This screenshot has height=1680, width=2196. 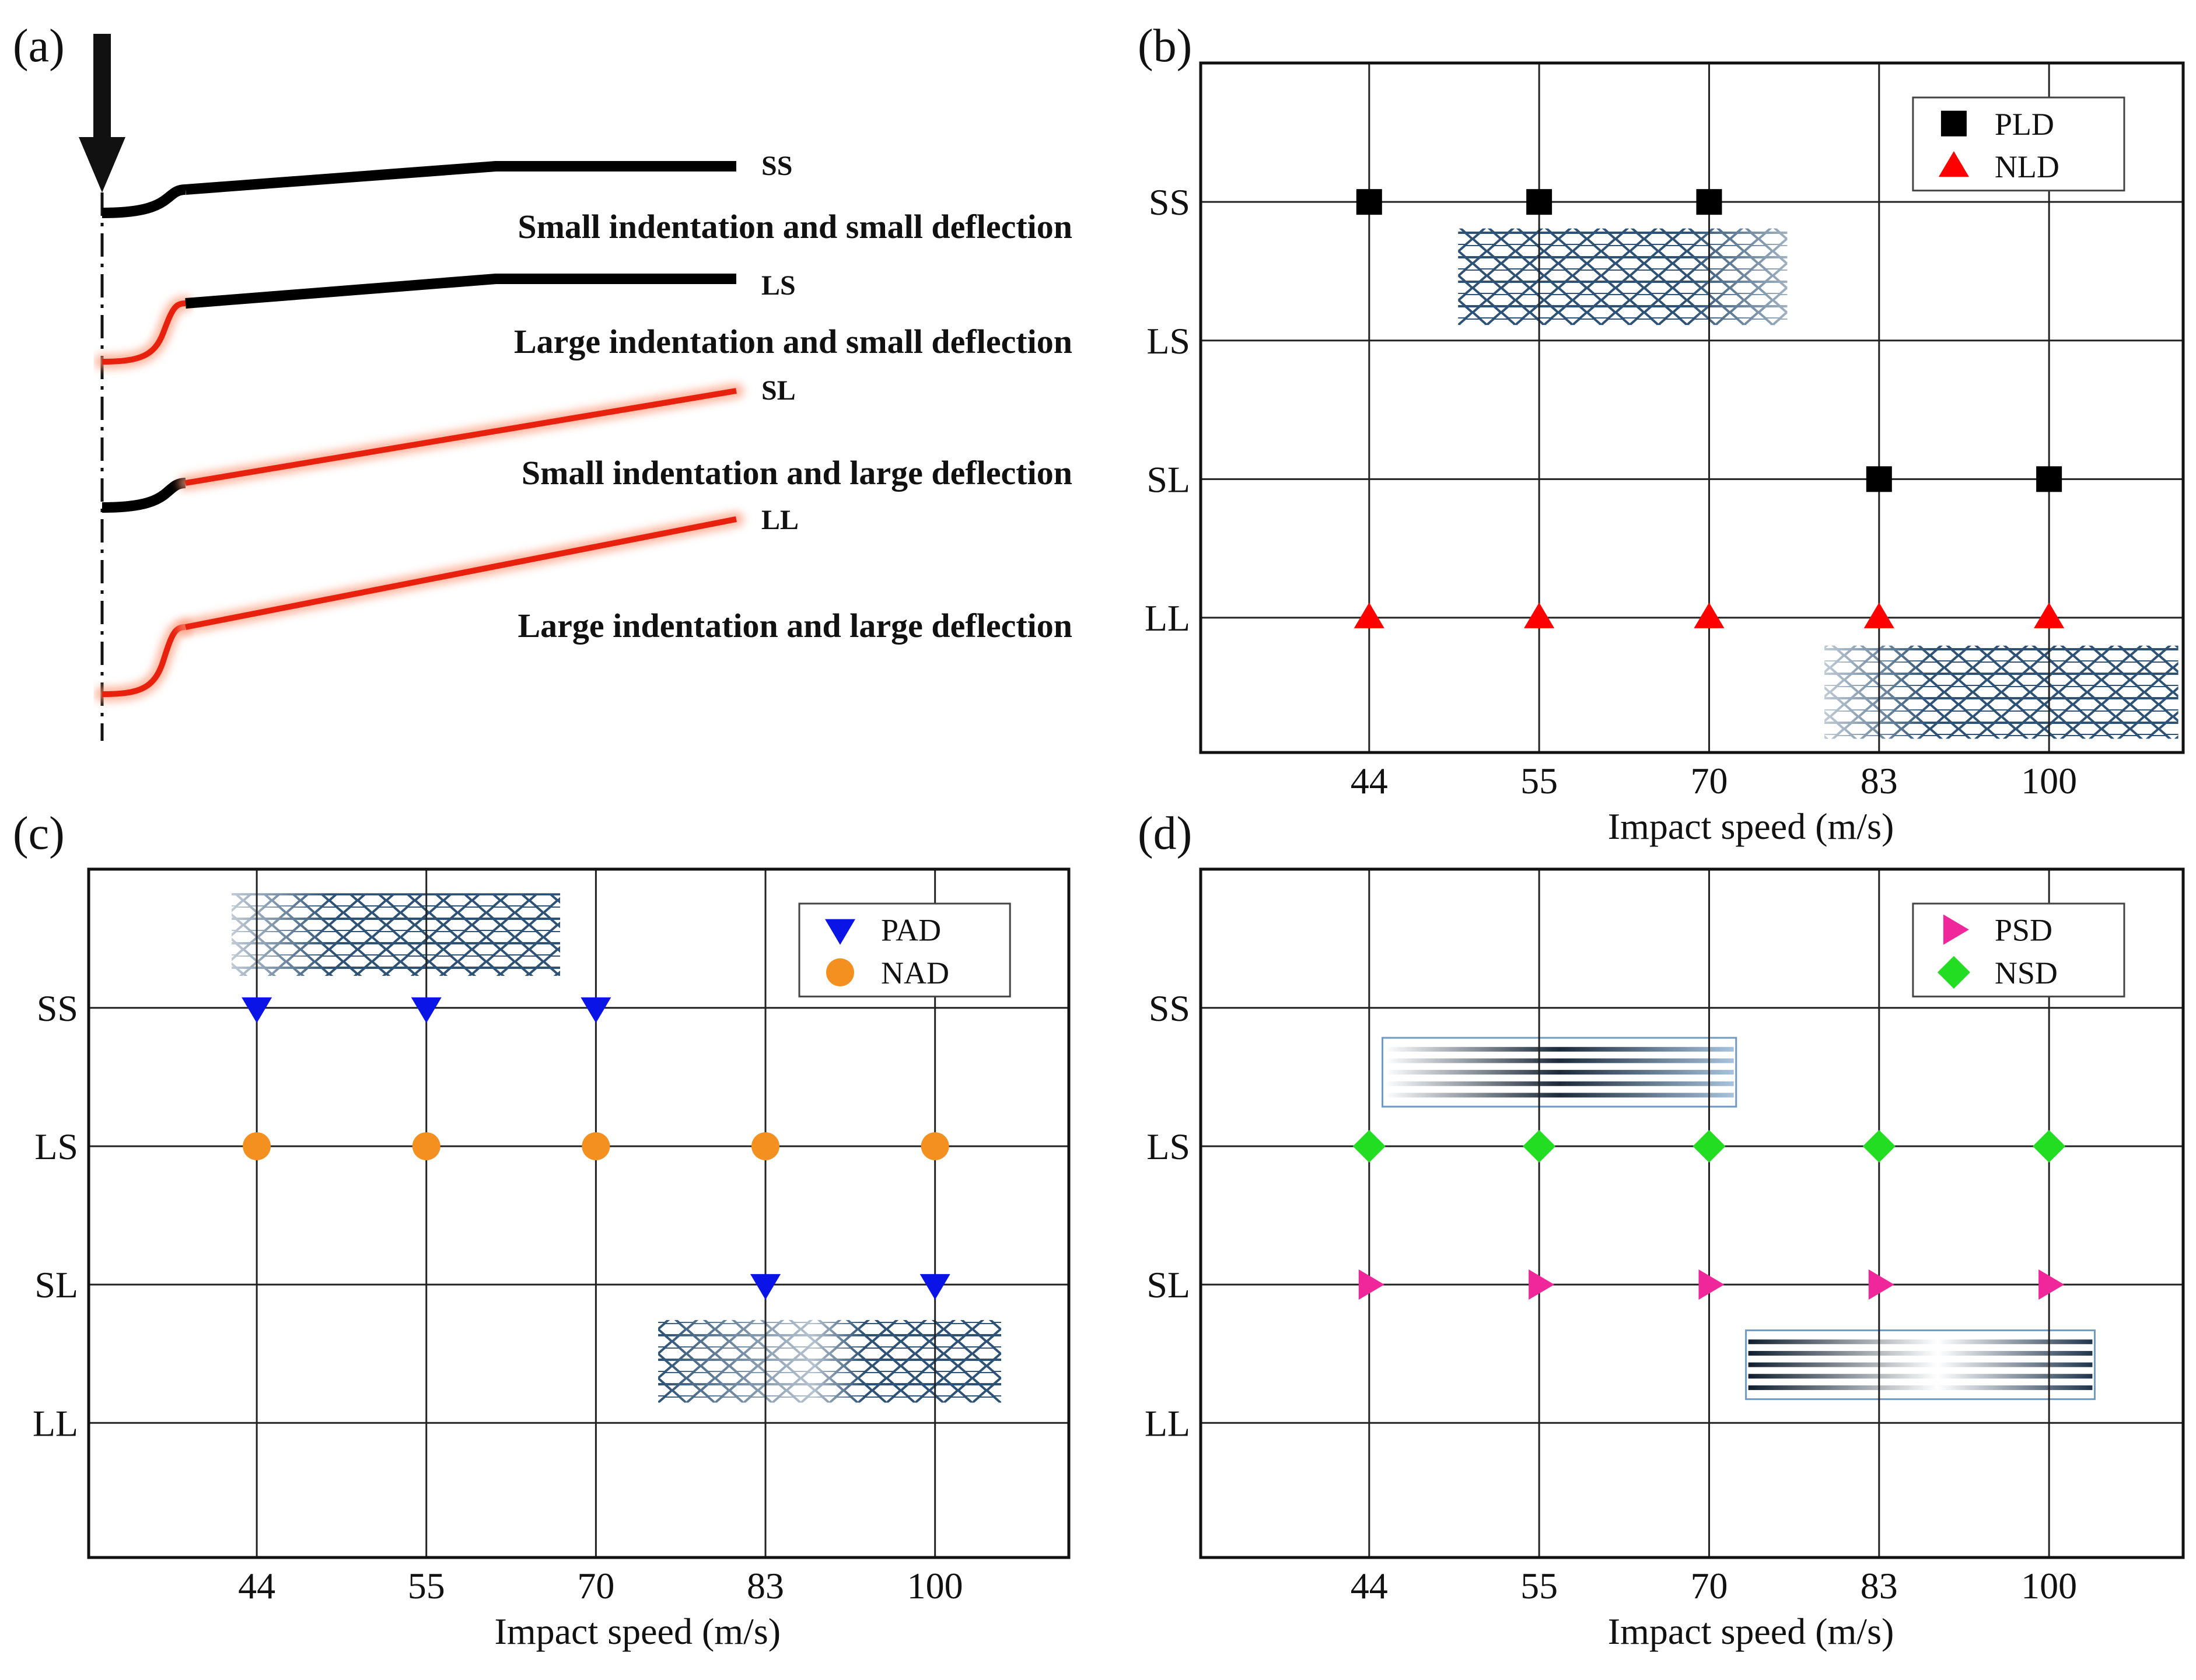 What do you see at coordinates (1559, 1072) in the screenshot?
I see `layered-plate-image` at bounding box center [1559, 1072].